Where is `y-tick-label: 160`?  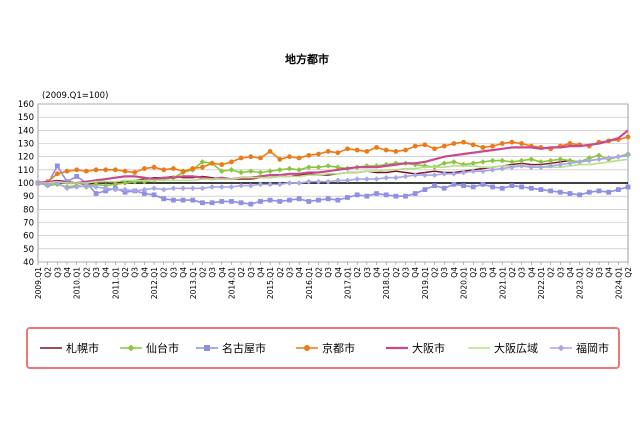
y-tick-label: 160 is located at coordinates (26, 105).